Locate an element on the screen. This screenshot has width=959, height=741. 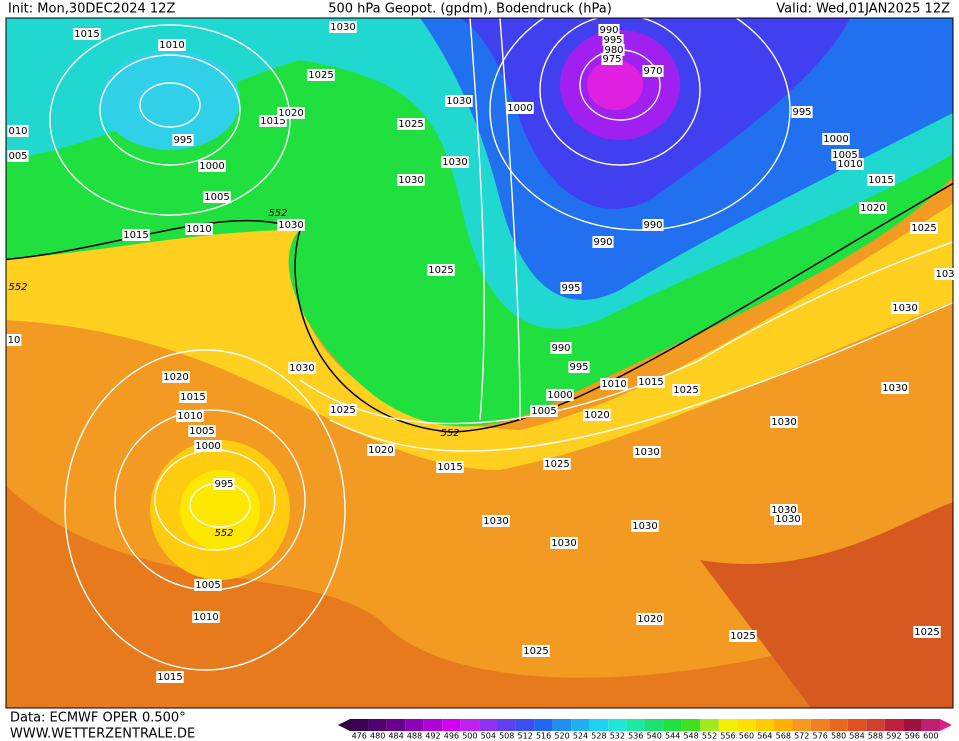
init-time: Init: Mon,30DEC2024 12Z is located at coordinates (91, 9).